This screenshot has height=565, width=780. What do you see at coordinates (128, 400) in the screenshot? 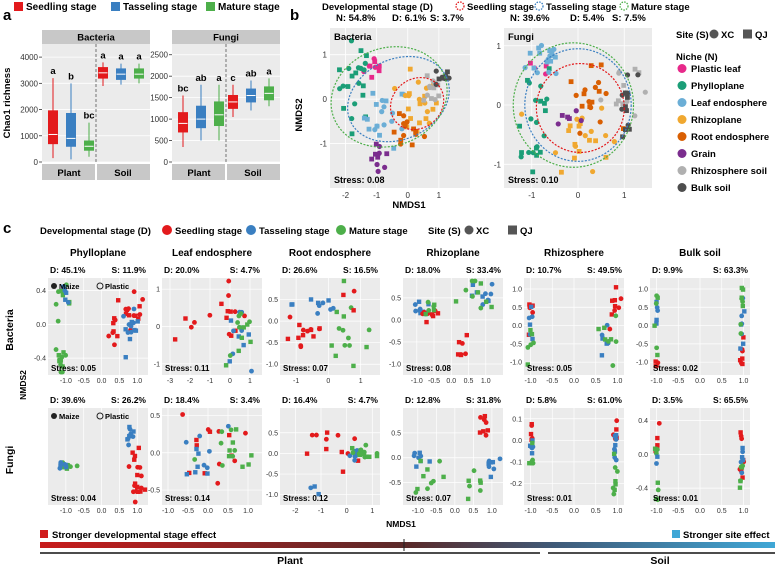
I see `grid-stat-s-6: S: 26.2%` at bounding box center [128, 400].